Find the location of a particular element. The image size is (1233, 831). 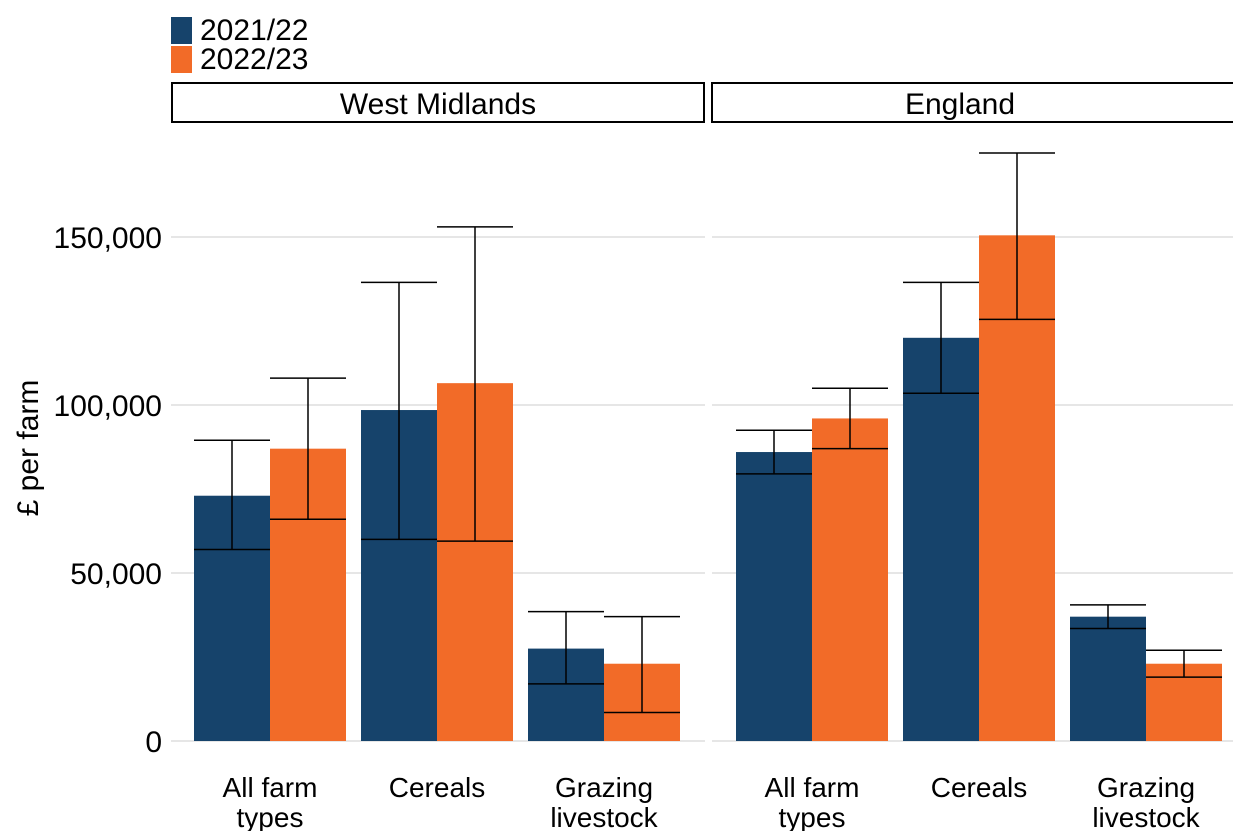

legend-item-2022-23: 2022/23 is located at coordinates (240, 59).